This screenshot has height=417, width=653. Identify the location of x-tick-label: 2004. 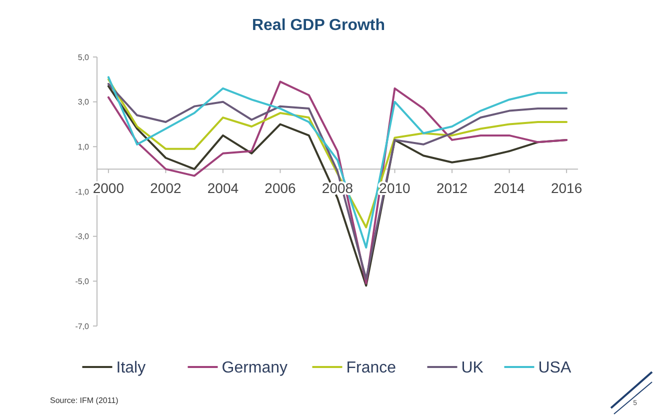
(223, 188).